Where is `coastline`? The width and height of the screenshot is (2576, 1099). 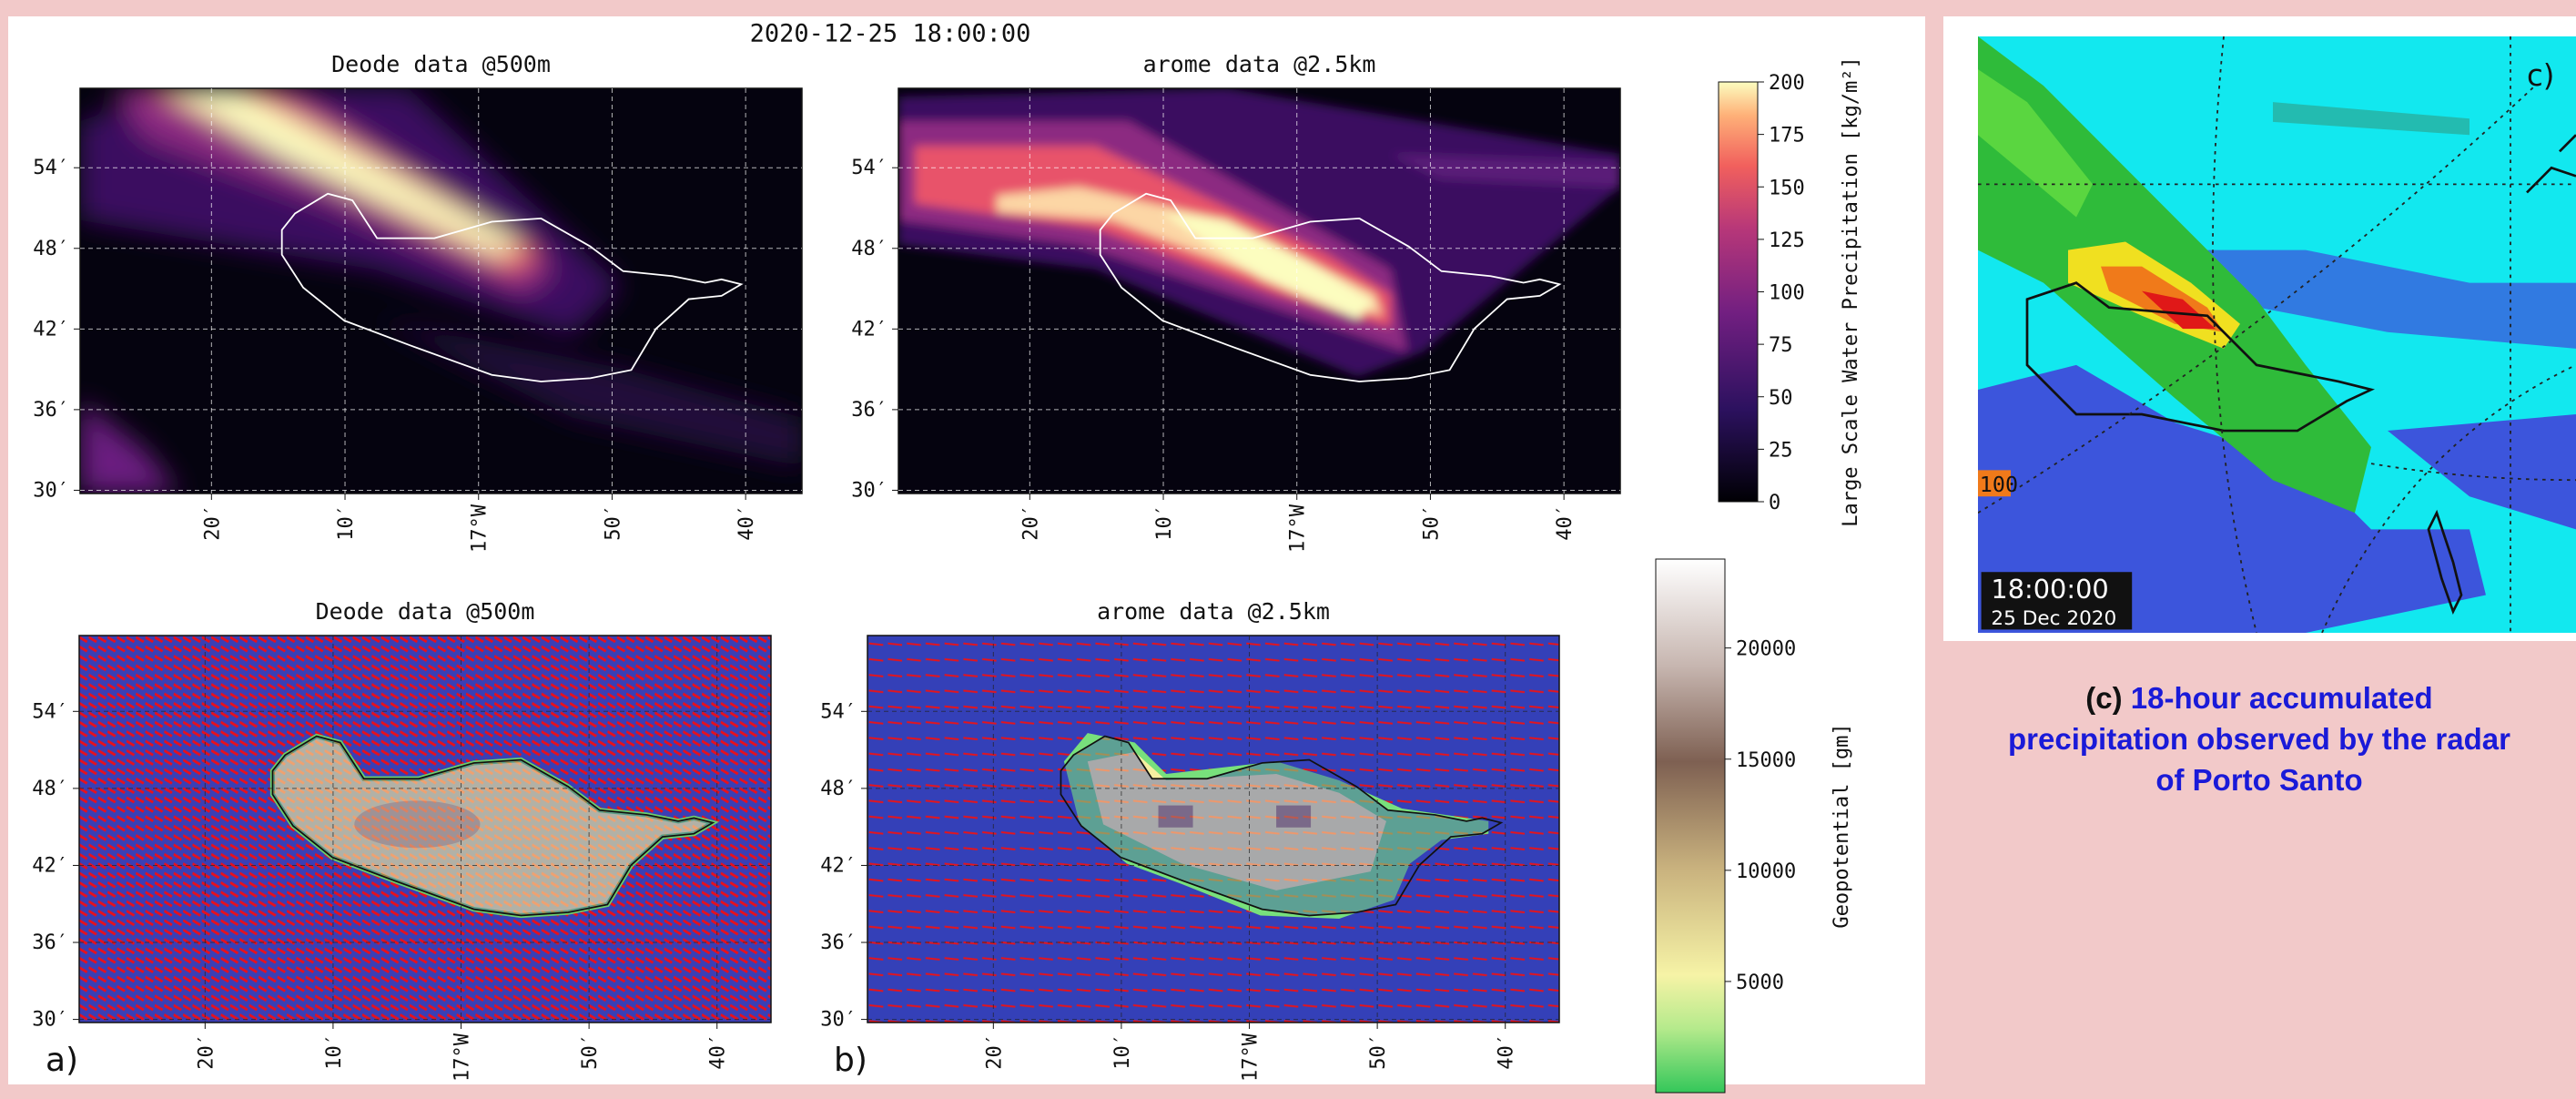
coastline is located at coordinates (2200, 356).